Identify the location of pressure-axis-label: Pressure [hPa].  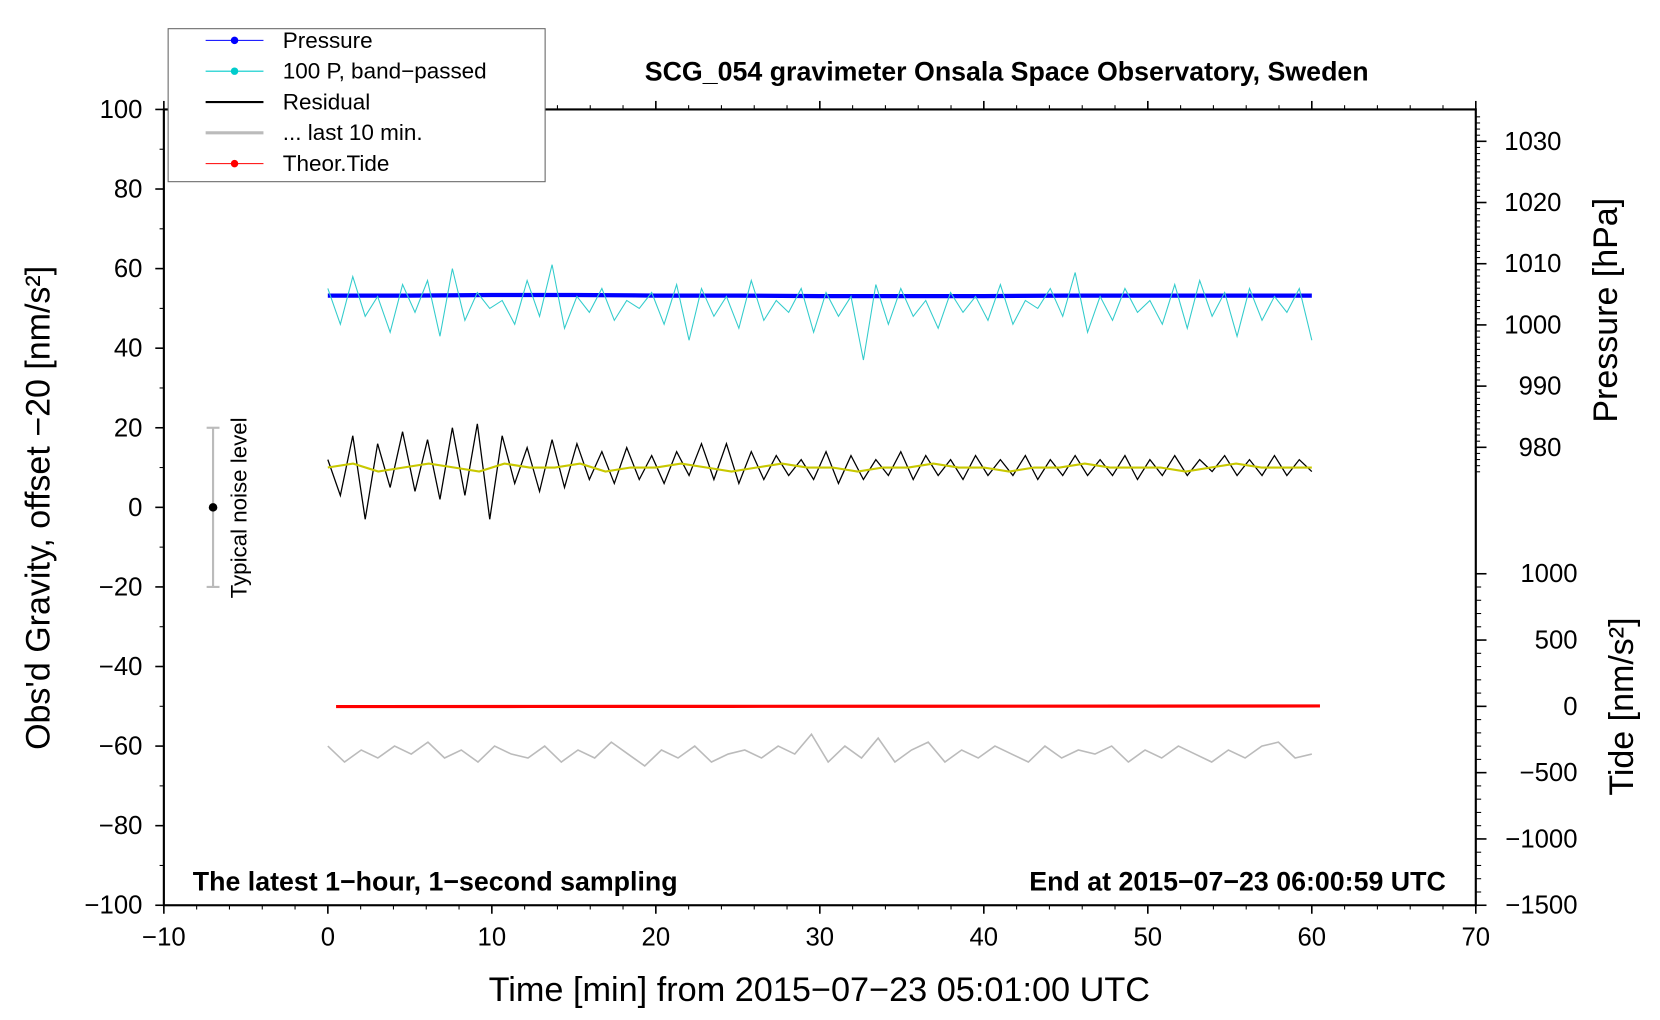
(1606, 310).